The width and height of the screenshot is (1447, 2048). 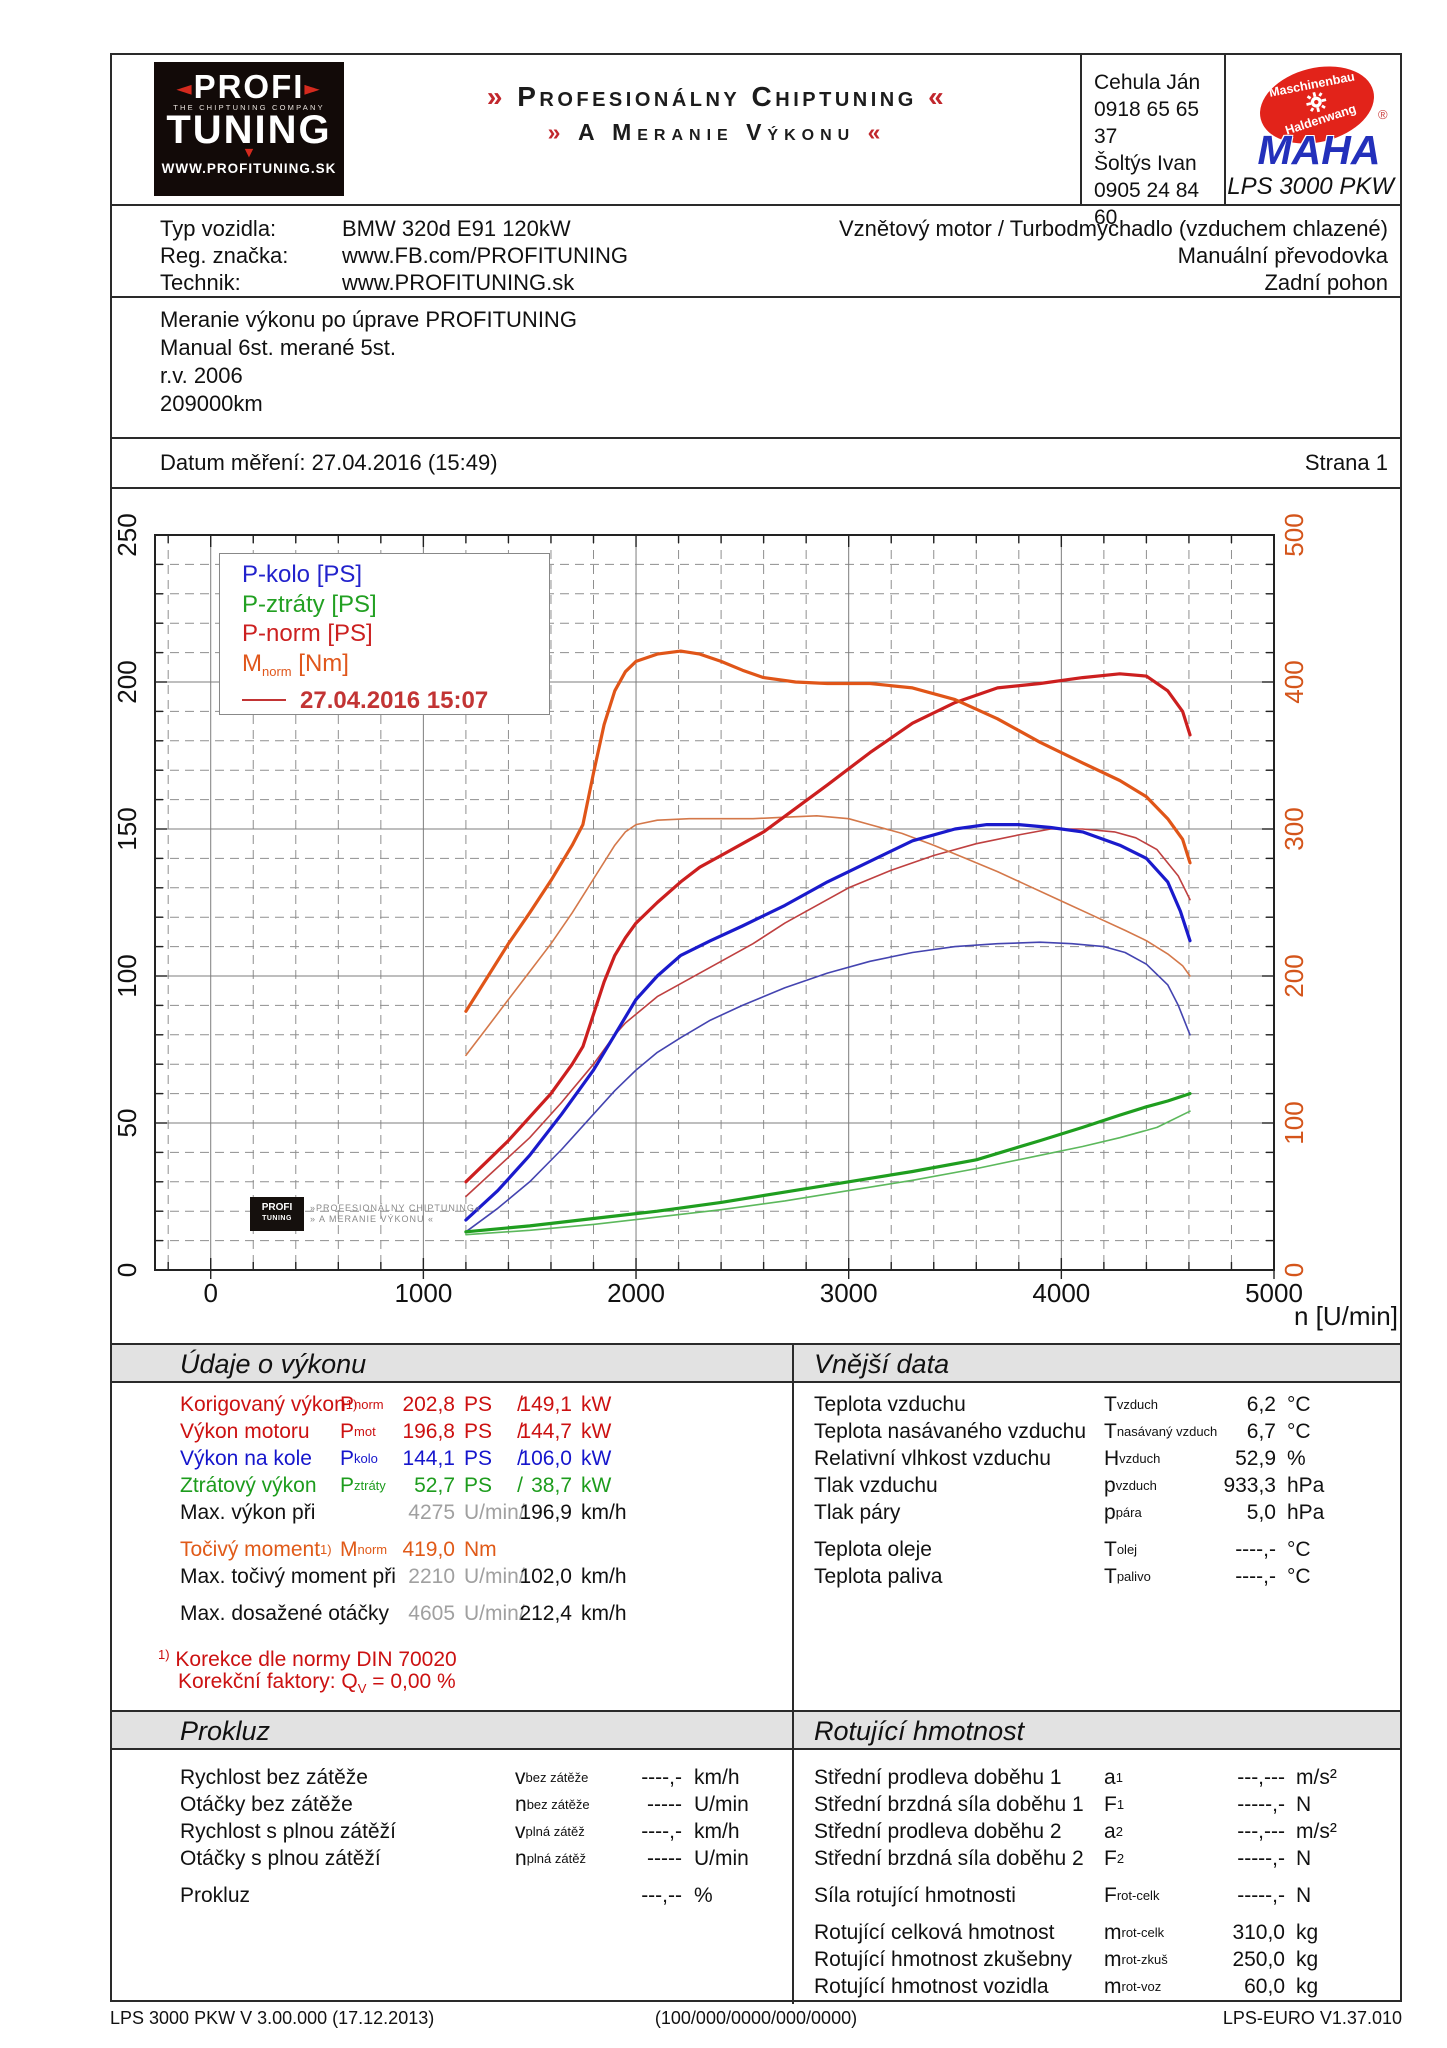 I want to click on legend-m-norm: Mnorm [Nm], so click(x=295, y=664).